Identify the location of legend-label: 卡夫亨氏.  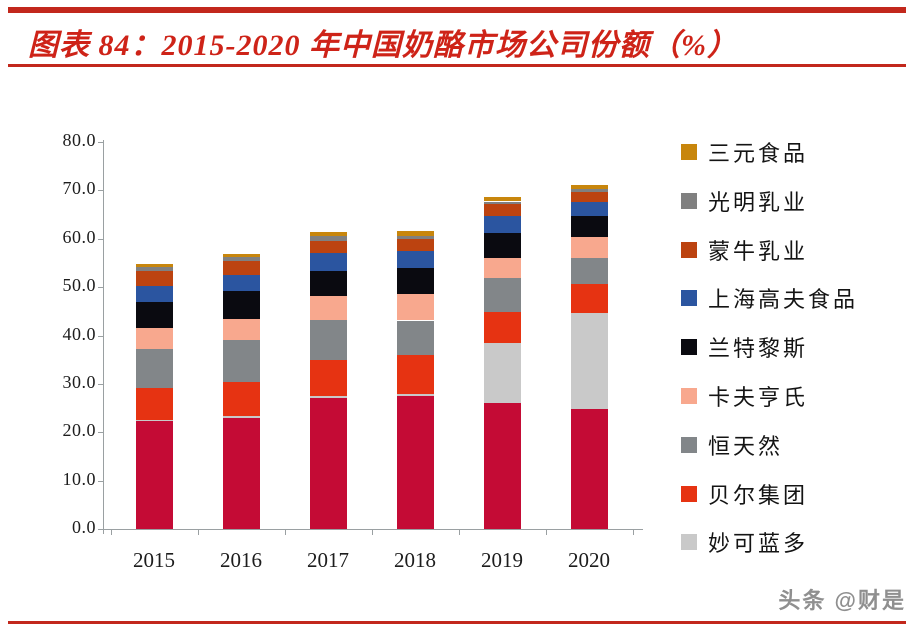
(758, 397).